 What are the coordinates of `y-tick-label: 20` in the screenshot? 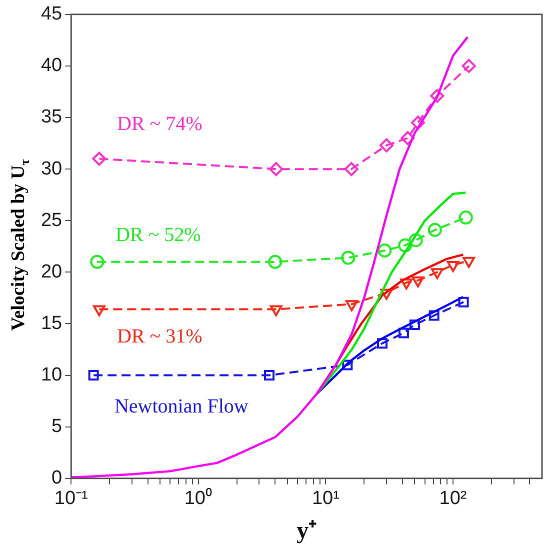 It's located at (51, 271).